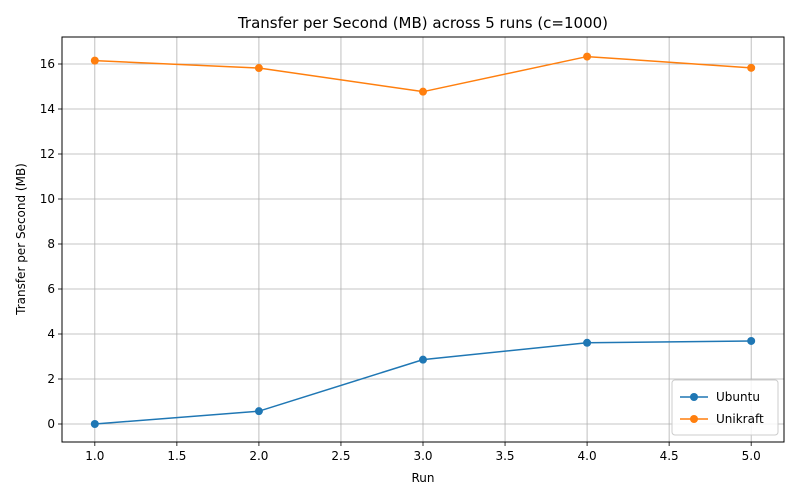  What do you see at coordinates (47, 64) in the screenshot?
I see `y-tick-label: 16` at bounding box center [47, 64].